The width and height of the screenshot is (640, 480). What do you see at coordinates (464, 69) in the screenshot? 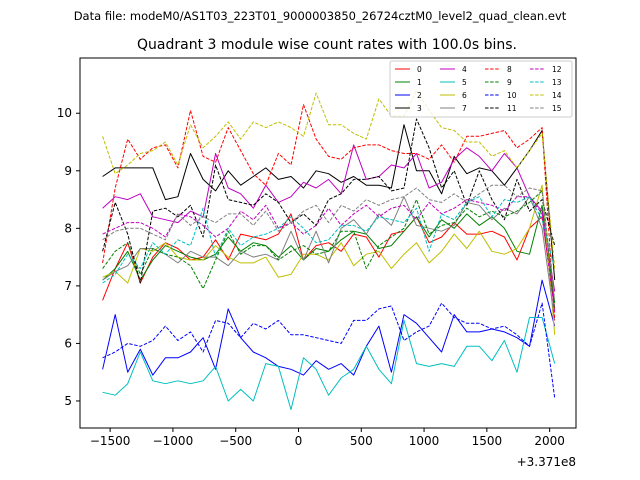
I see `legend-label-4: 4` at bounding box center [464, 69].